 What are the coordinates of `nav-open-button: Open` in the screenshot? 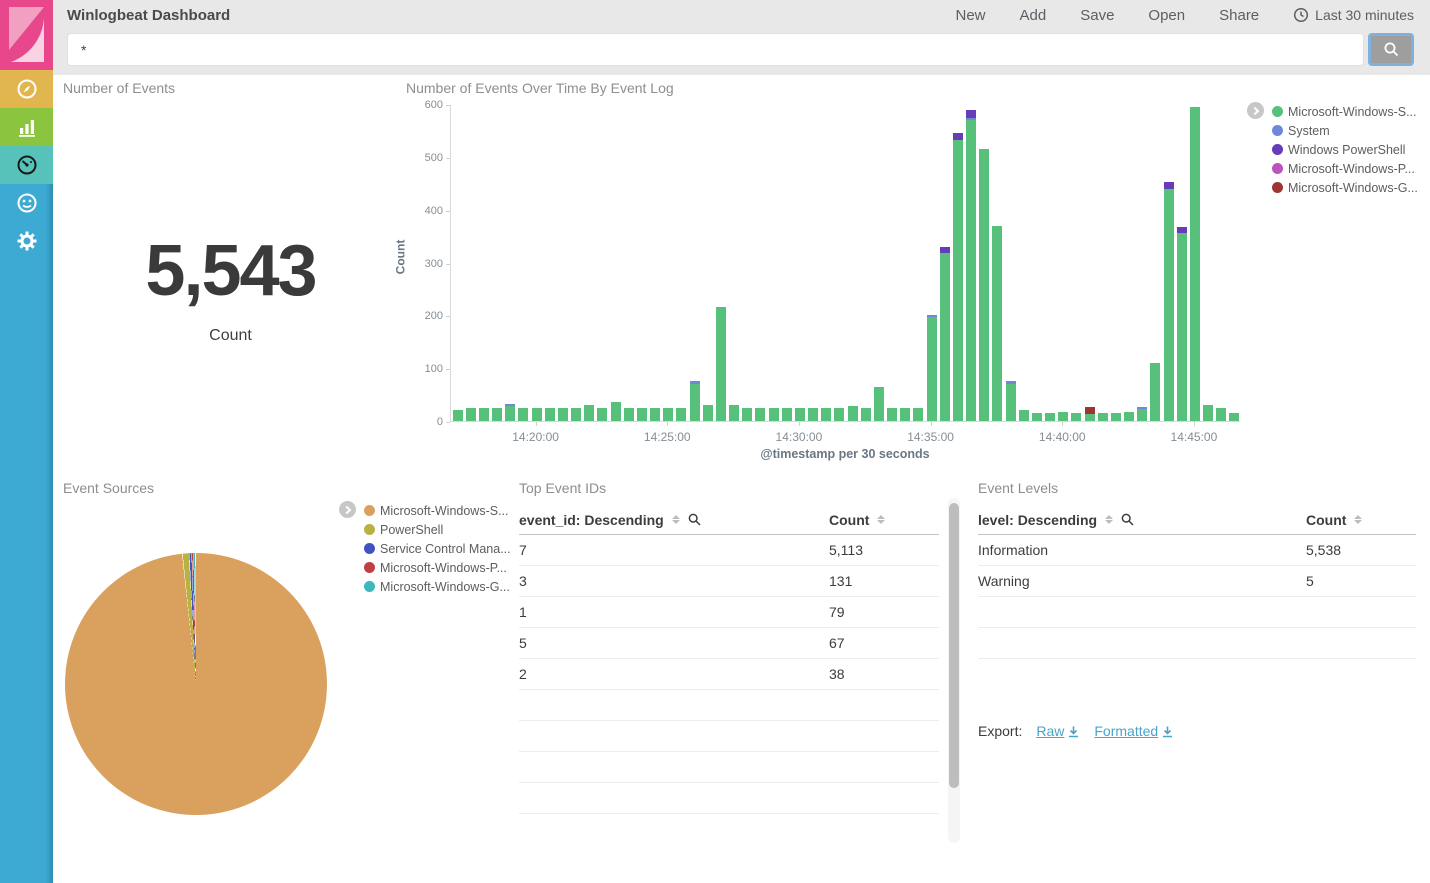 It's located at (1167, 15).